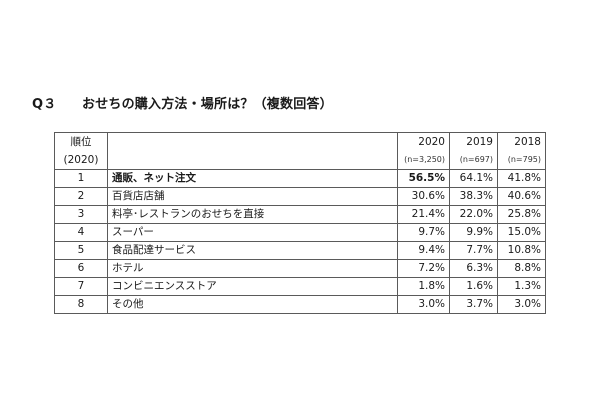  What do you see at coordinates (81, 286) in the screenshot?
I see `rank-cell: 7` at bounding box center [81, 286].